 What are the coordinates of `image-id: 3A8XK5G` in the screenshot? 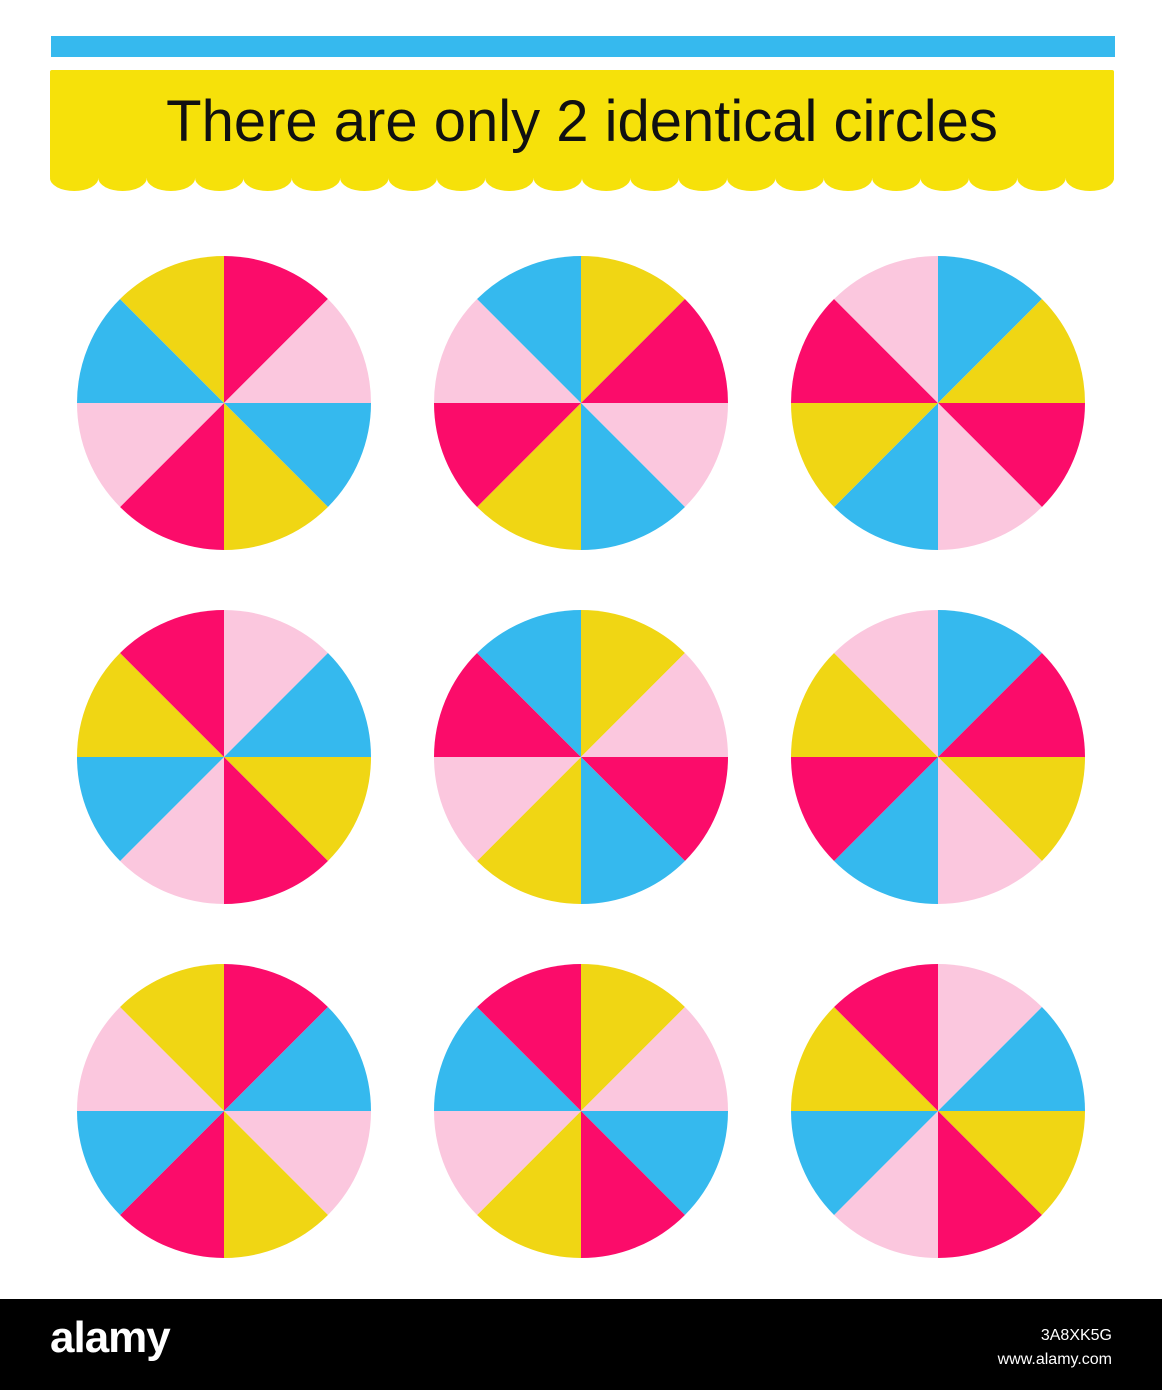 It's located at (1076, 1335).